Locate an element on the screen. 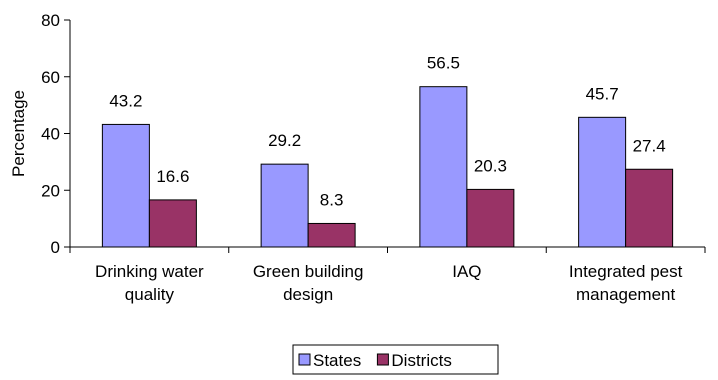  data-label: 8.3 is located at coordinates (332, 199).